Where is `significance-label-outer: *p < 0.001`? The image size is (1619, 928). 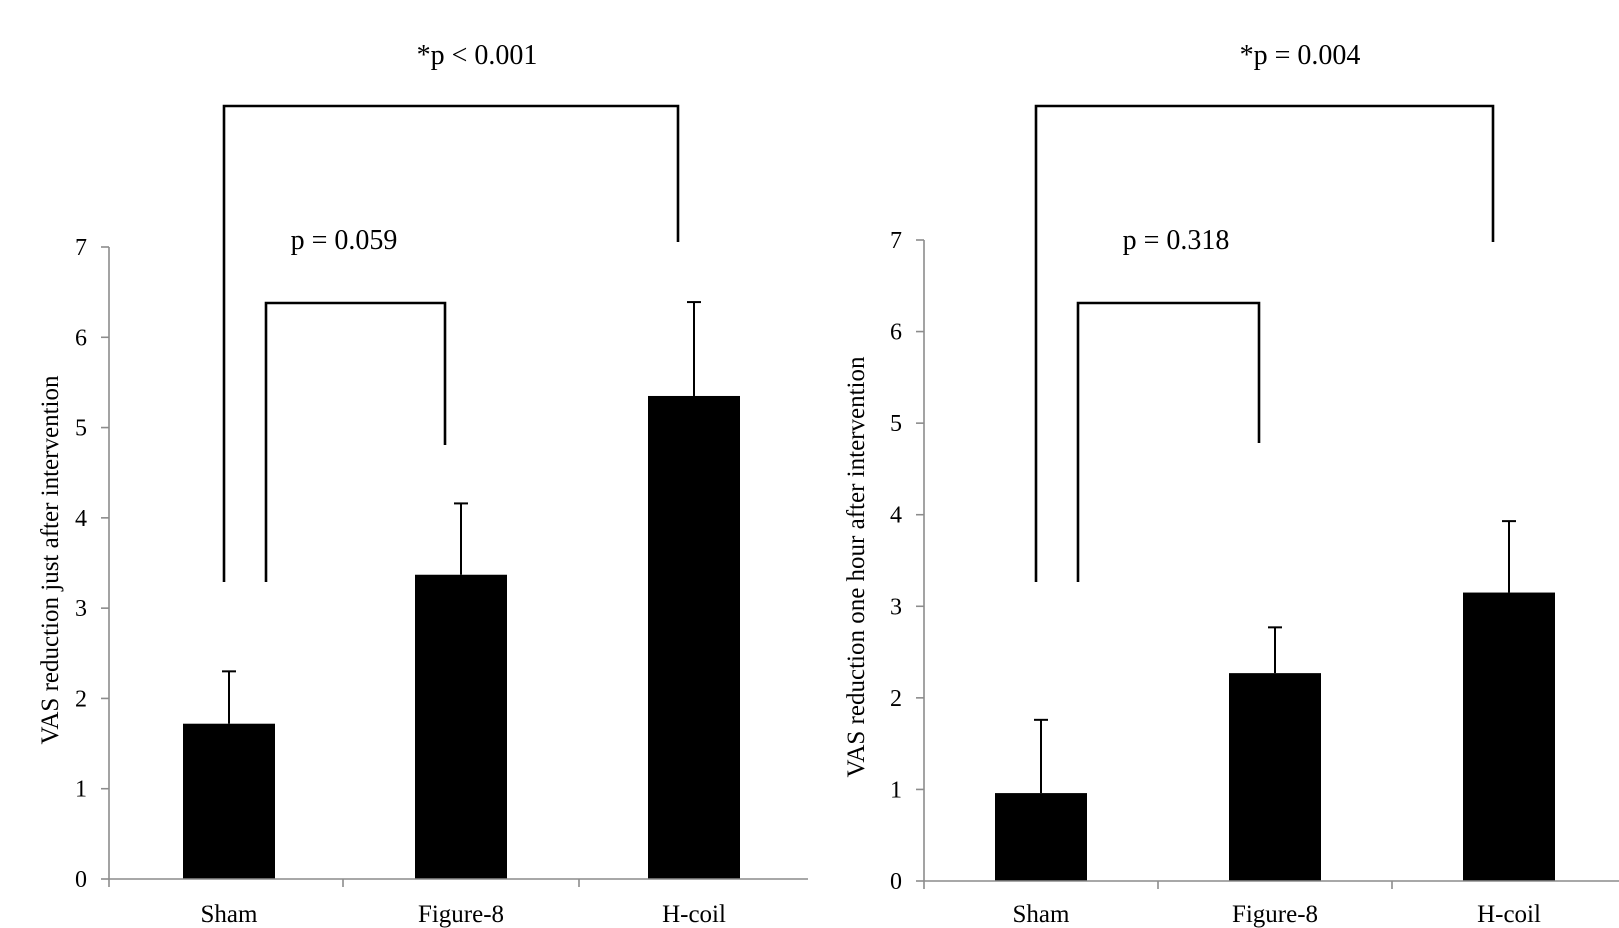
significance-label-outer: *p < 0.001 is located at coordinates (477, 55).